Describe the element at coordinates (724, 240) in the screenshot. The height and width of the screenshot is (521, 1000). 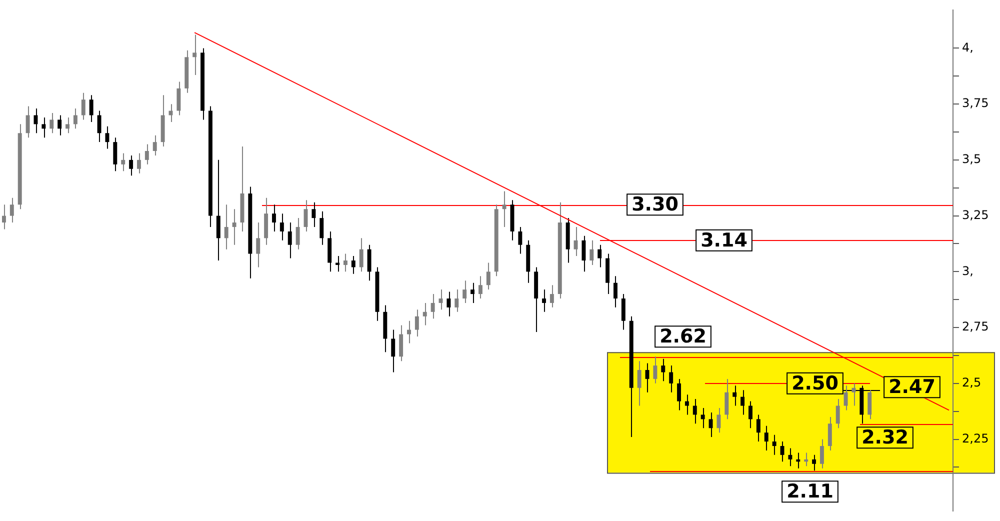
I see `ref-line-label: 3.14` at that location.